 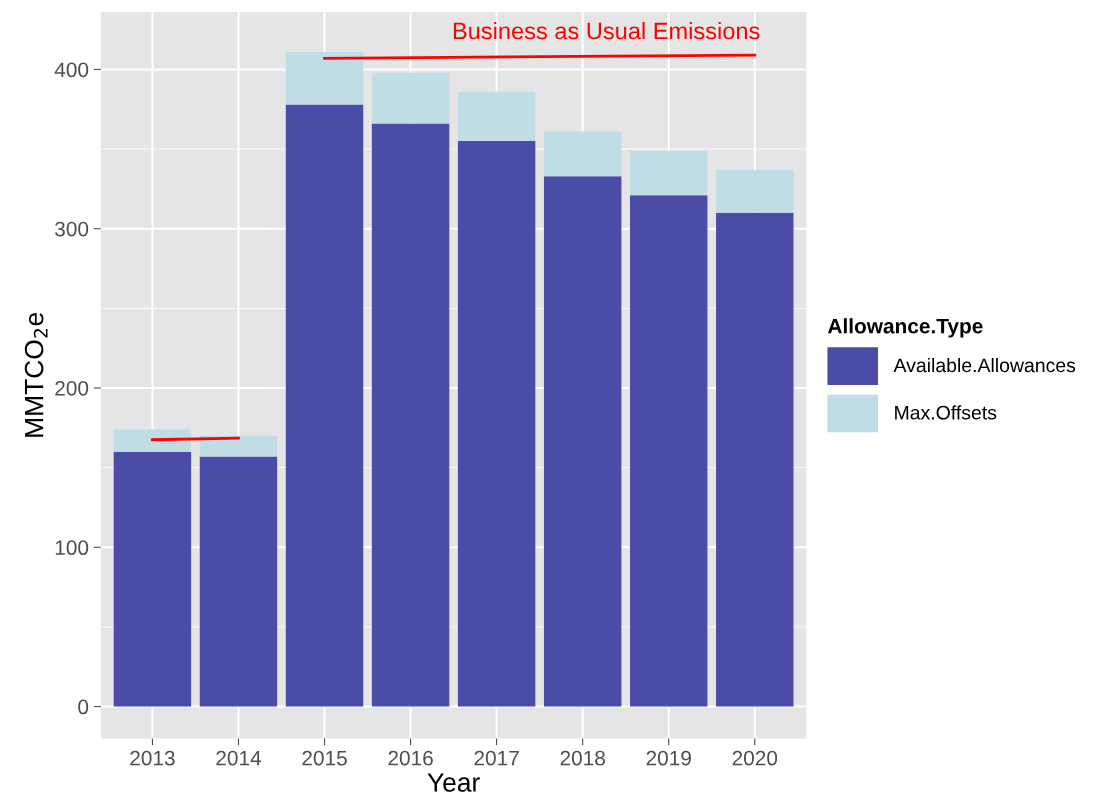 What do you see at coordinates (984, 365) in the screenshot?
I see `legend-label: Available.Allowances` at bounding box center [984, 365].